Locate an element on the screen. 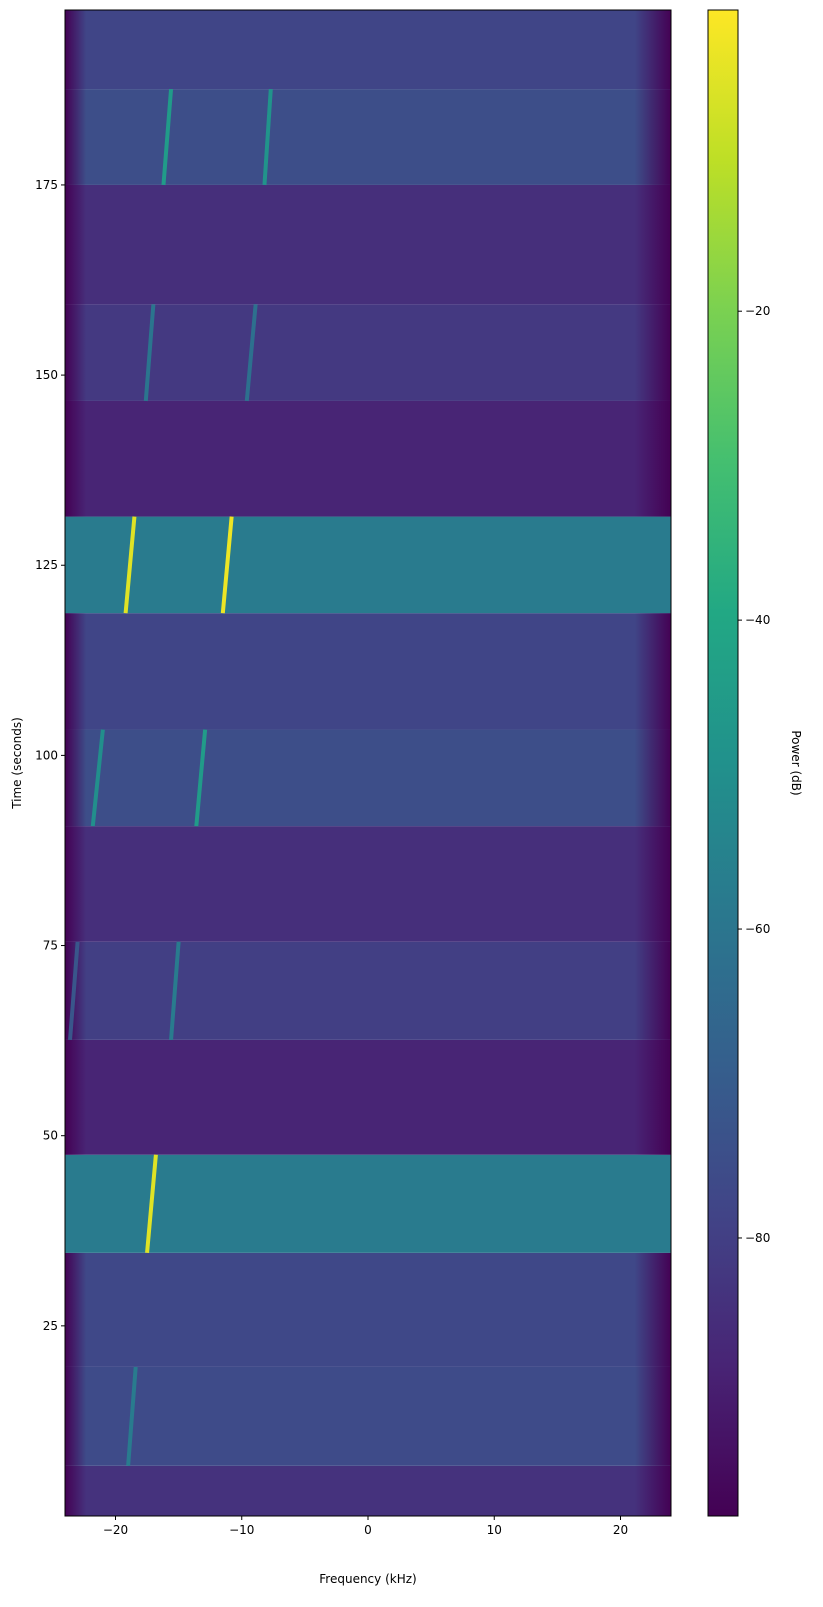 The height and width of the screenshot is (1607, 823). x-tick-label: 20 is located at coordinates (620, 1530).